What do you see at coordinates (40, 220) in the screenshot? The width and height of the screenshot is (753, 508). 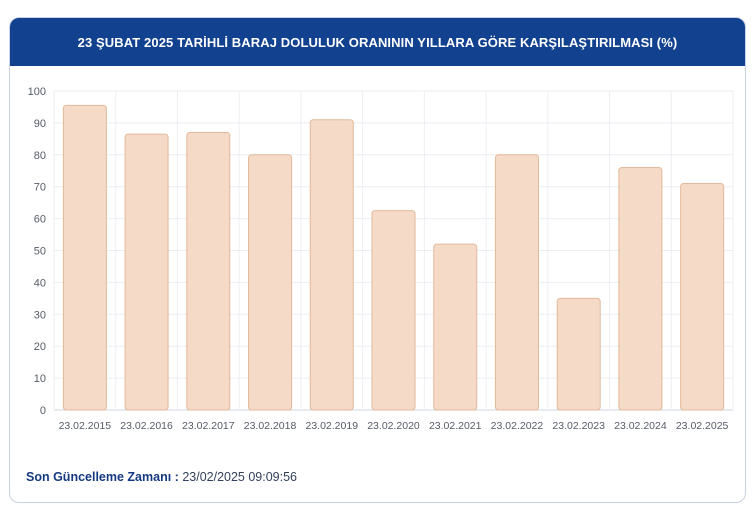 I see `y-tick-label: 60` at bounding box center [40, 220].